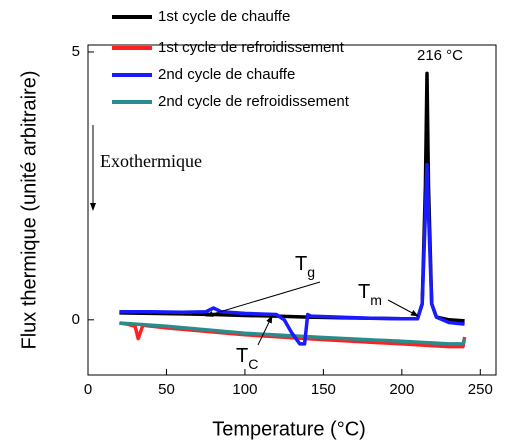 Image resolution: width=520 pixels, height=443 pixels. Describe the element at coordinates (166, 389) in the screenshot. I see `x-tick-label: 50` at that location.